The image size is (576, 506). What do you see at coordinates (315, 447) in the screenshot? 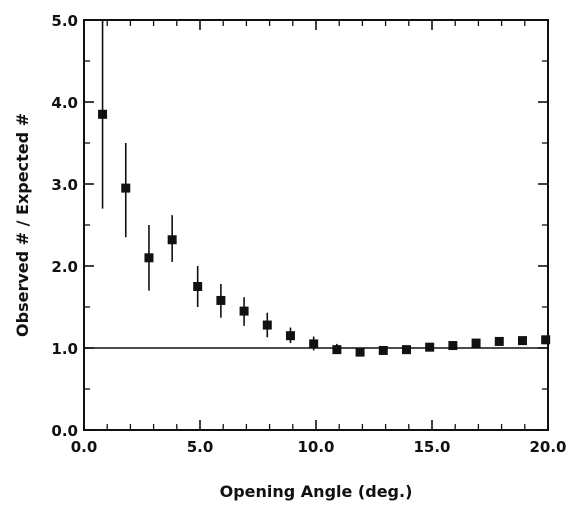
I see `x-tick-label: 10.0` at bounding box center [315, 447].